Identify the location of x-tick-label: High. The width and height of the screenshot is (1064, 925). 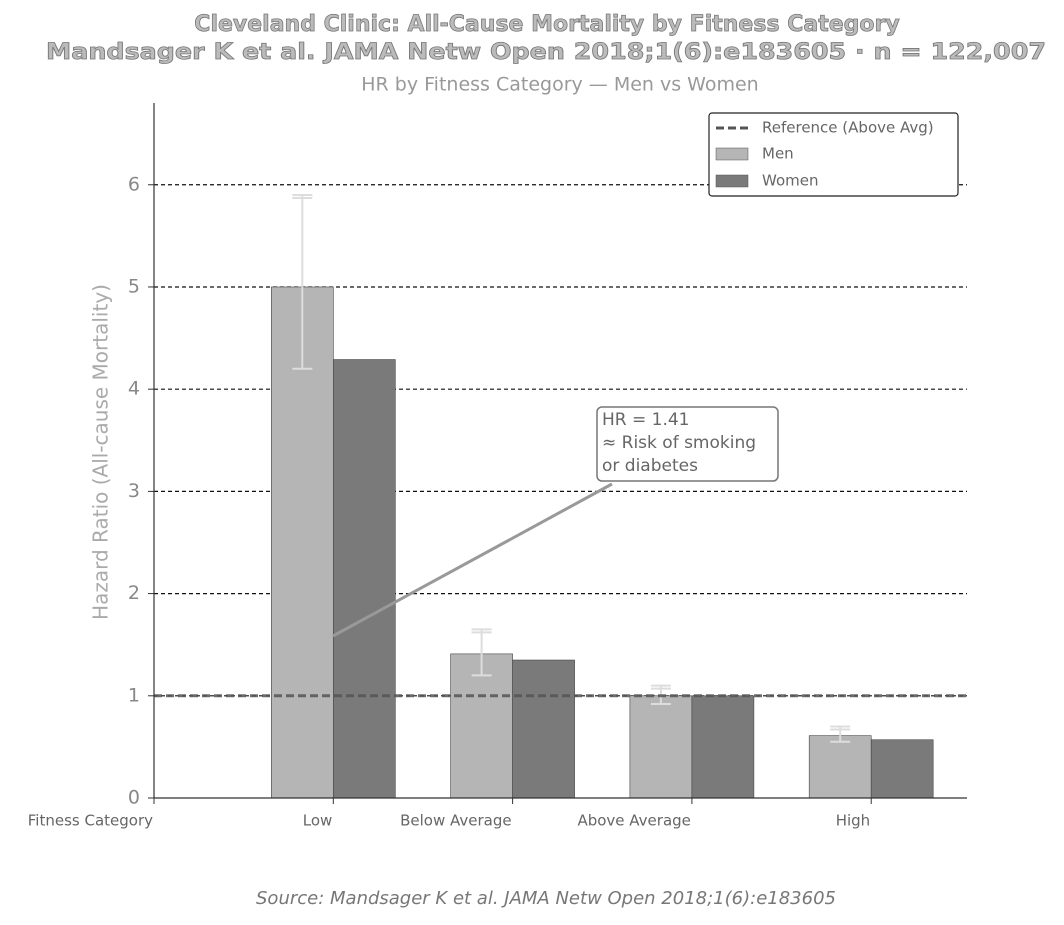
(853, 821).